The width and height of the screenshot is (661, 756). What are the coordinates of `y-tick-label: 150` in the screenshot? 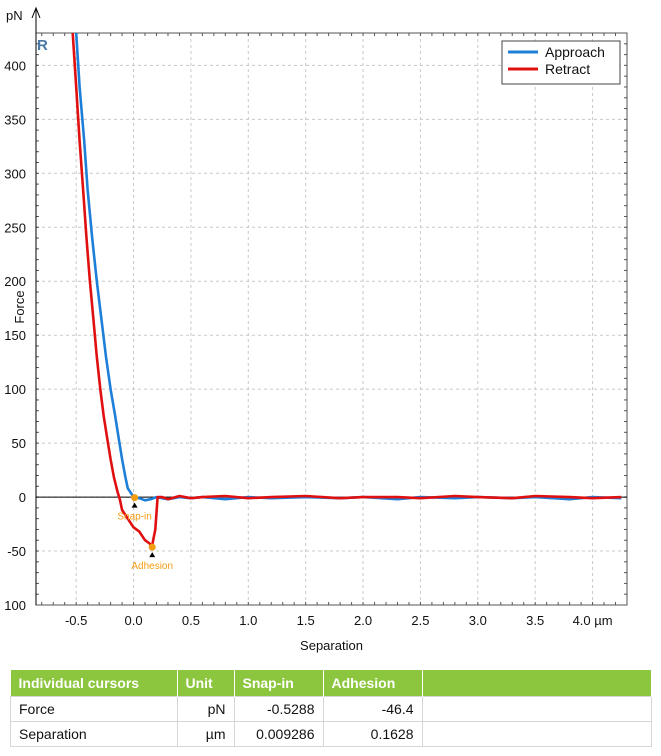 It's located at (15, 335).